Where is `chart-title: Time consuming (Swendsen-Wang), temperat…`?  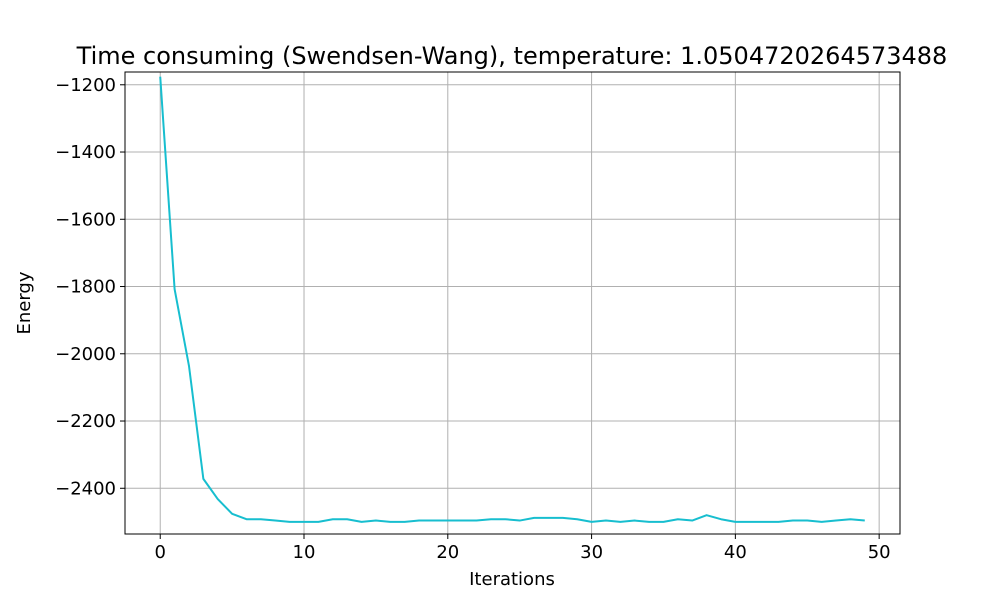 chart-title: Time consuming (Swendsen-Wang), temperat… is located at coordinates (512, 56).